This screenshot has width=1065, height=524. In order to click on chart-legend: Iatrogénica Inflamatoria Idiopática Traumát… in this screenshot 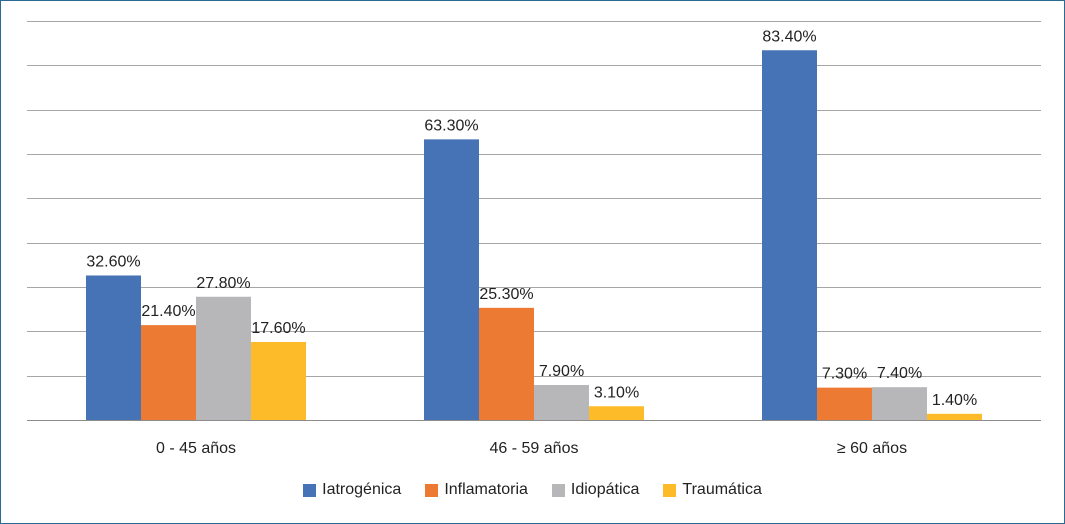, I will do `click(532, 490)`.